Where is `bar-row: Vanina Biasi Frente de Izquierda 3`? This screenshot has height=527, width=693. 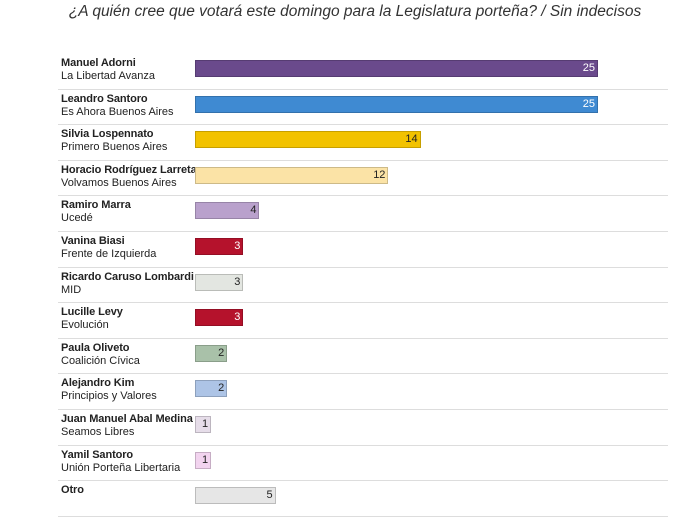 bar-row: Vanina Biasi Frente de Izquierda 3 is located at coordinates (346, 250).